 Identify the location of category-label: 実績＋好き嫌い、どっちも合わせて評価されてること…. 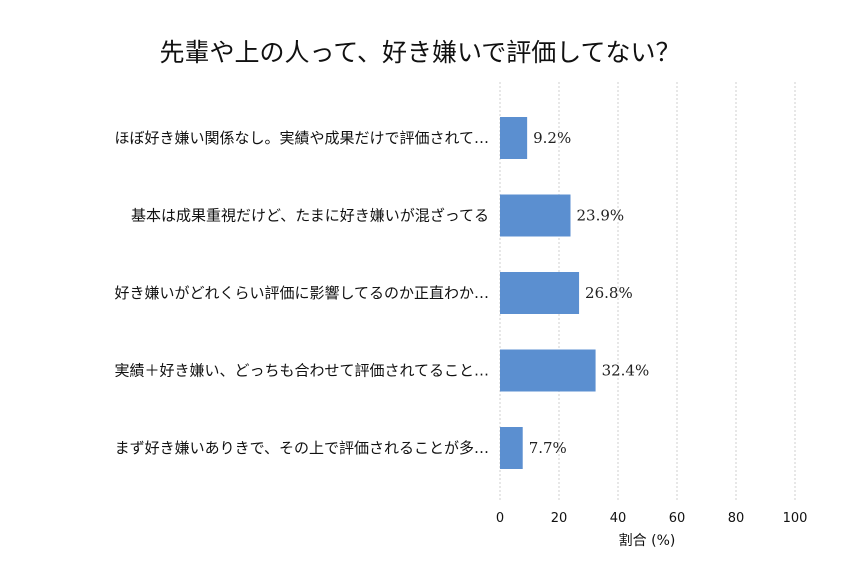
(301, 371).